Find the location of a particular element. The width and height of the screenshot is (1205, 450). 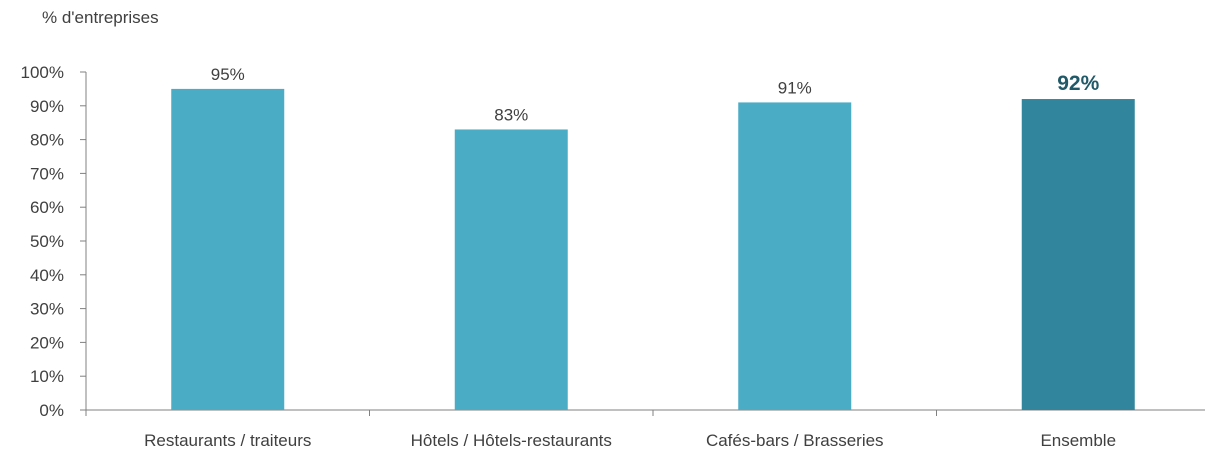

data-labels: 95% 83% 91% 92% is located at coordinates (655, 95).